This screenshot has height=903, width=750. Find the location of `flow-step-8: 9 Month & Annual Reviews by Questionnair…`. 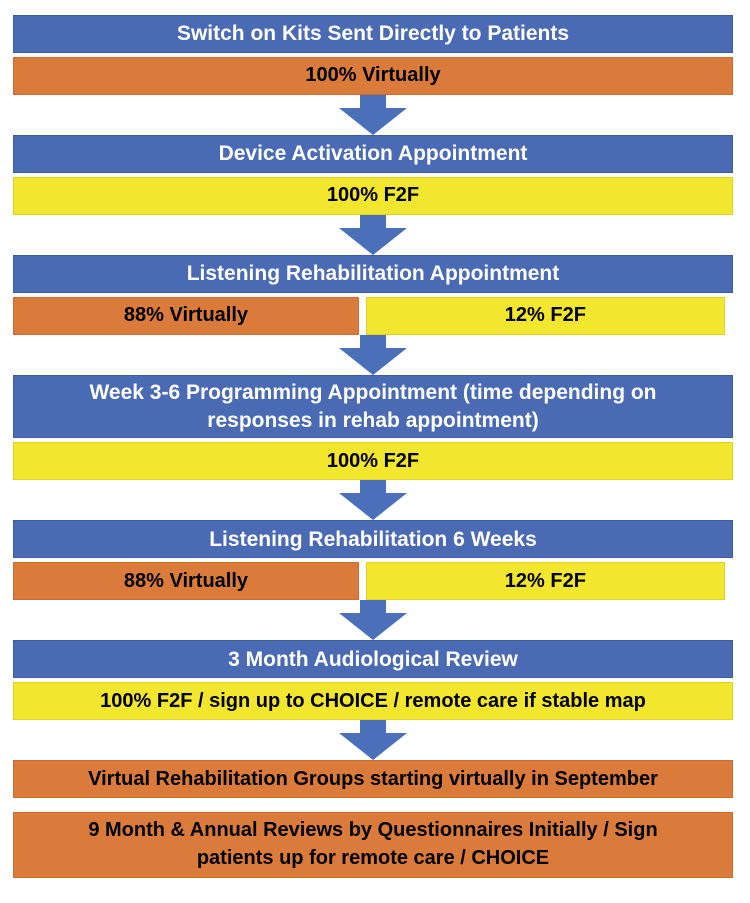

flow-step-8: 9 Month & Annual Reviews by Questionnair… is located at coordinates (373, 845).